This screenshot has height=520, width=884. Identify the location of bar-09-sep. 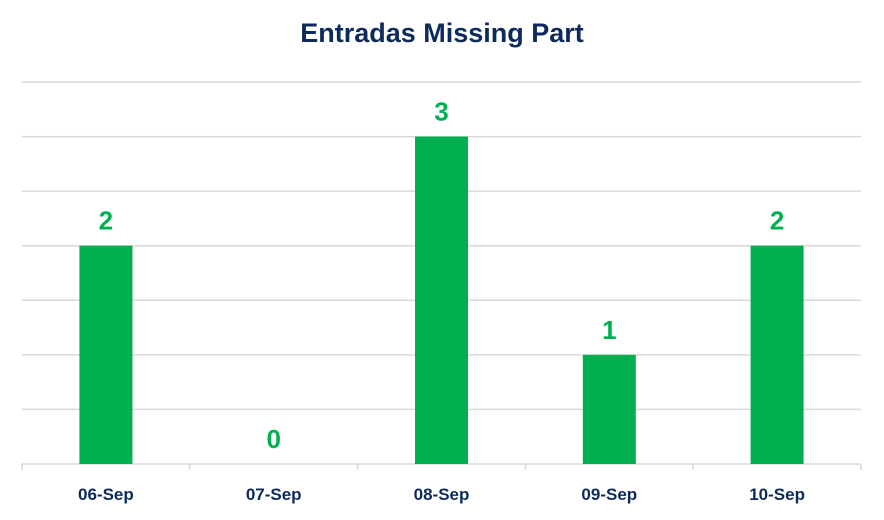
(609, 409).